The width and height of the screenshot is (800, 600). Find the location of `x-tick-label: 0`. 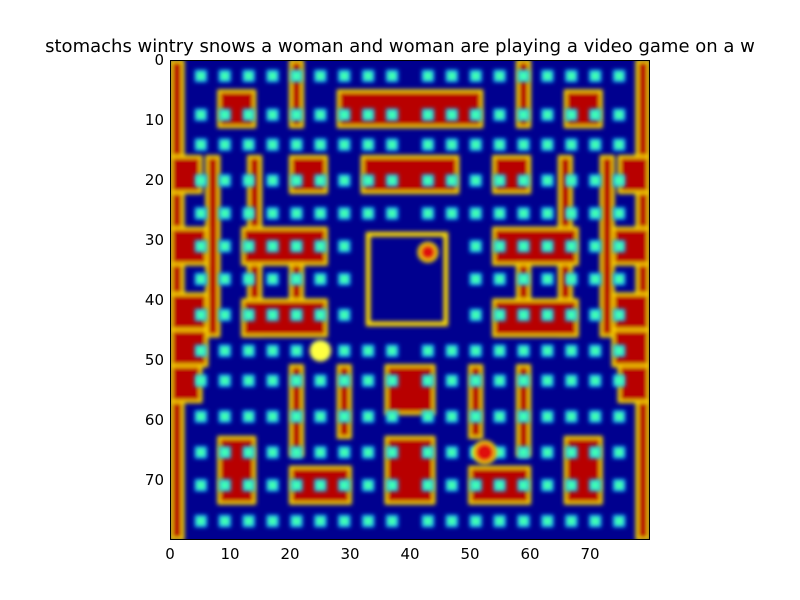

x-tick-label: 0 is located at coordinates (170, 554).